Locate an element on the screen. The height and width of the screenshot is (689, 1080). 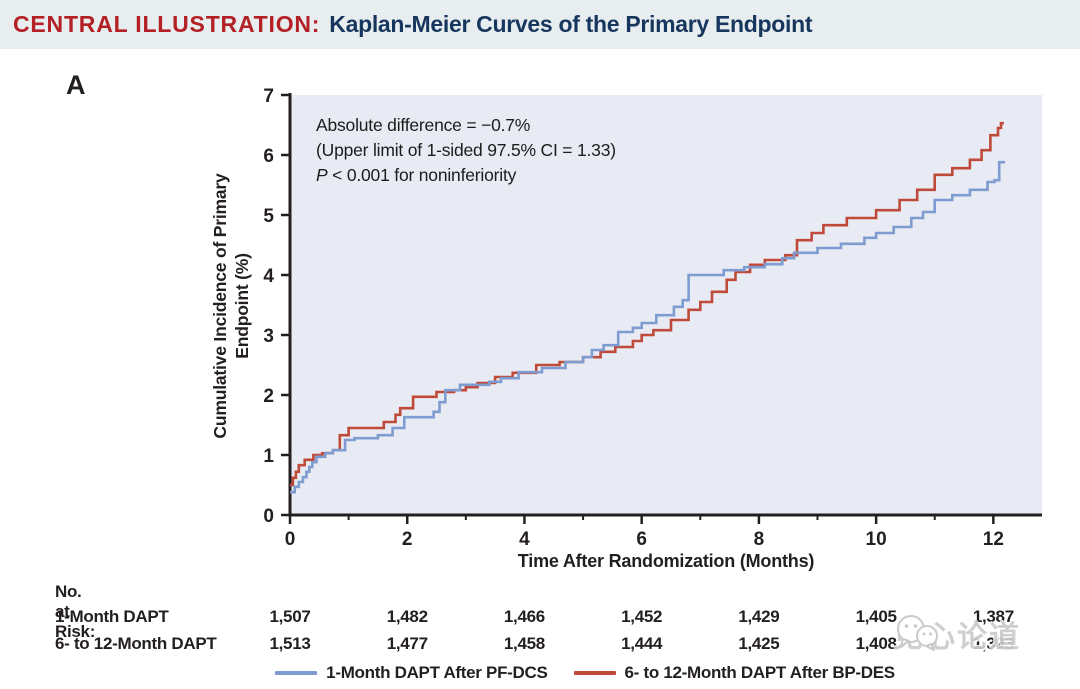
annotation-line-2: (Upper limit of 1-sided 97.5% CI = 1.33) is located at coordinates (466, 150).